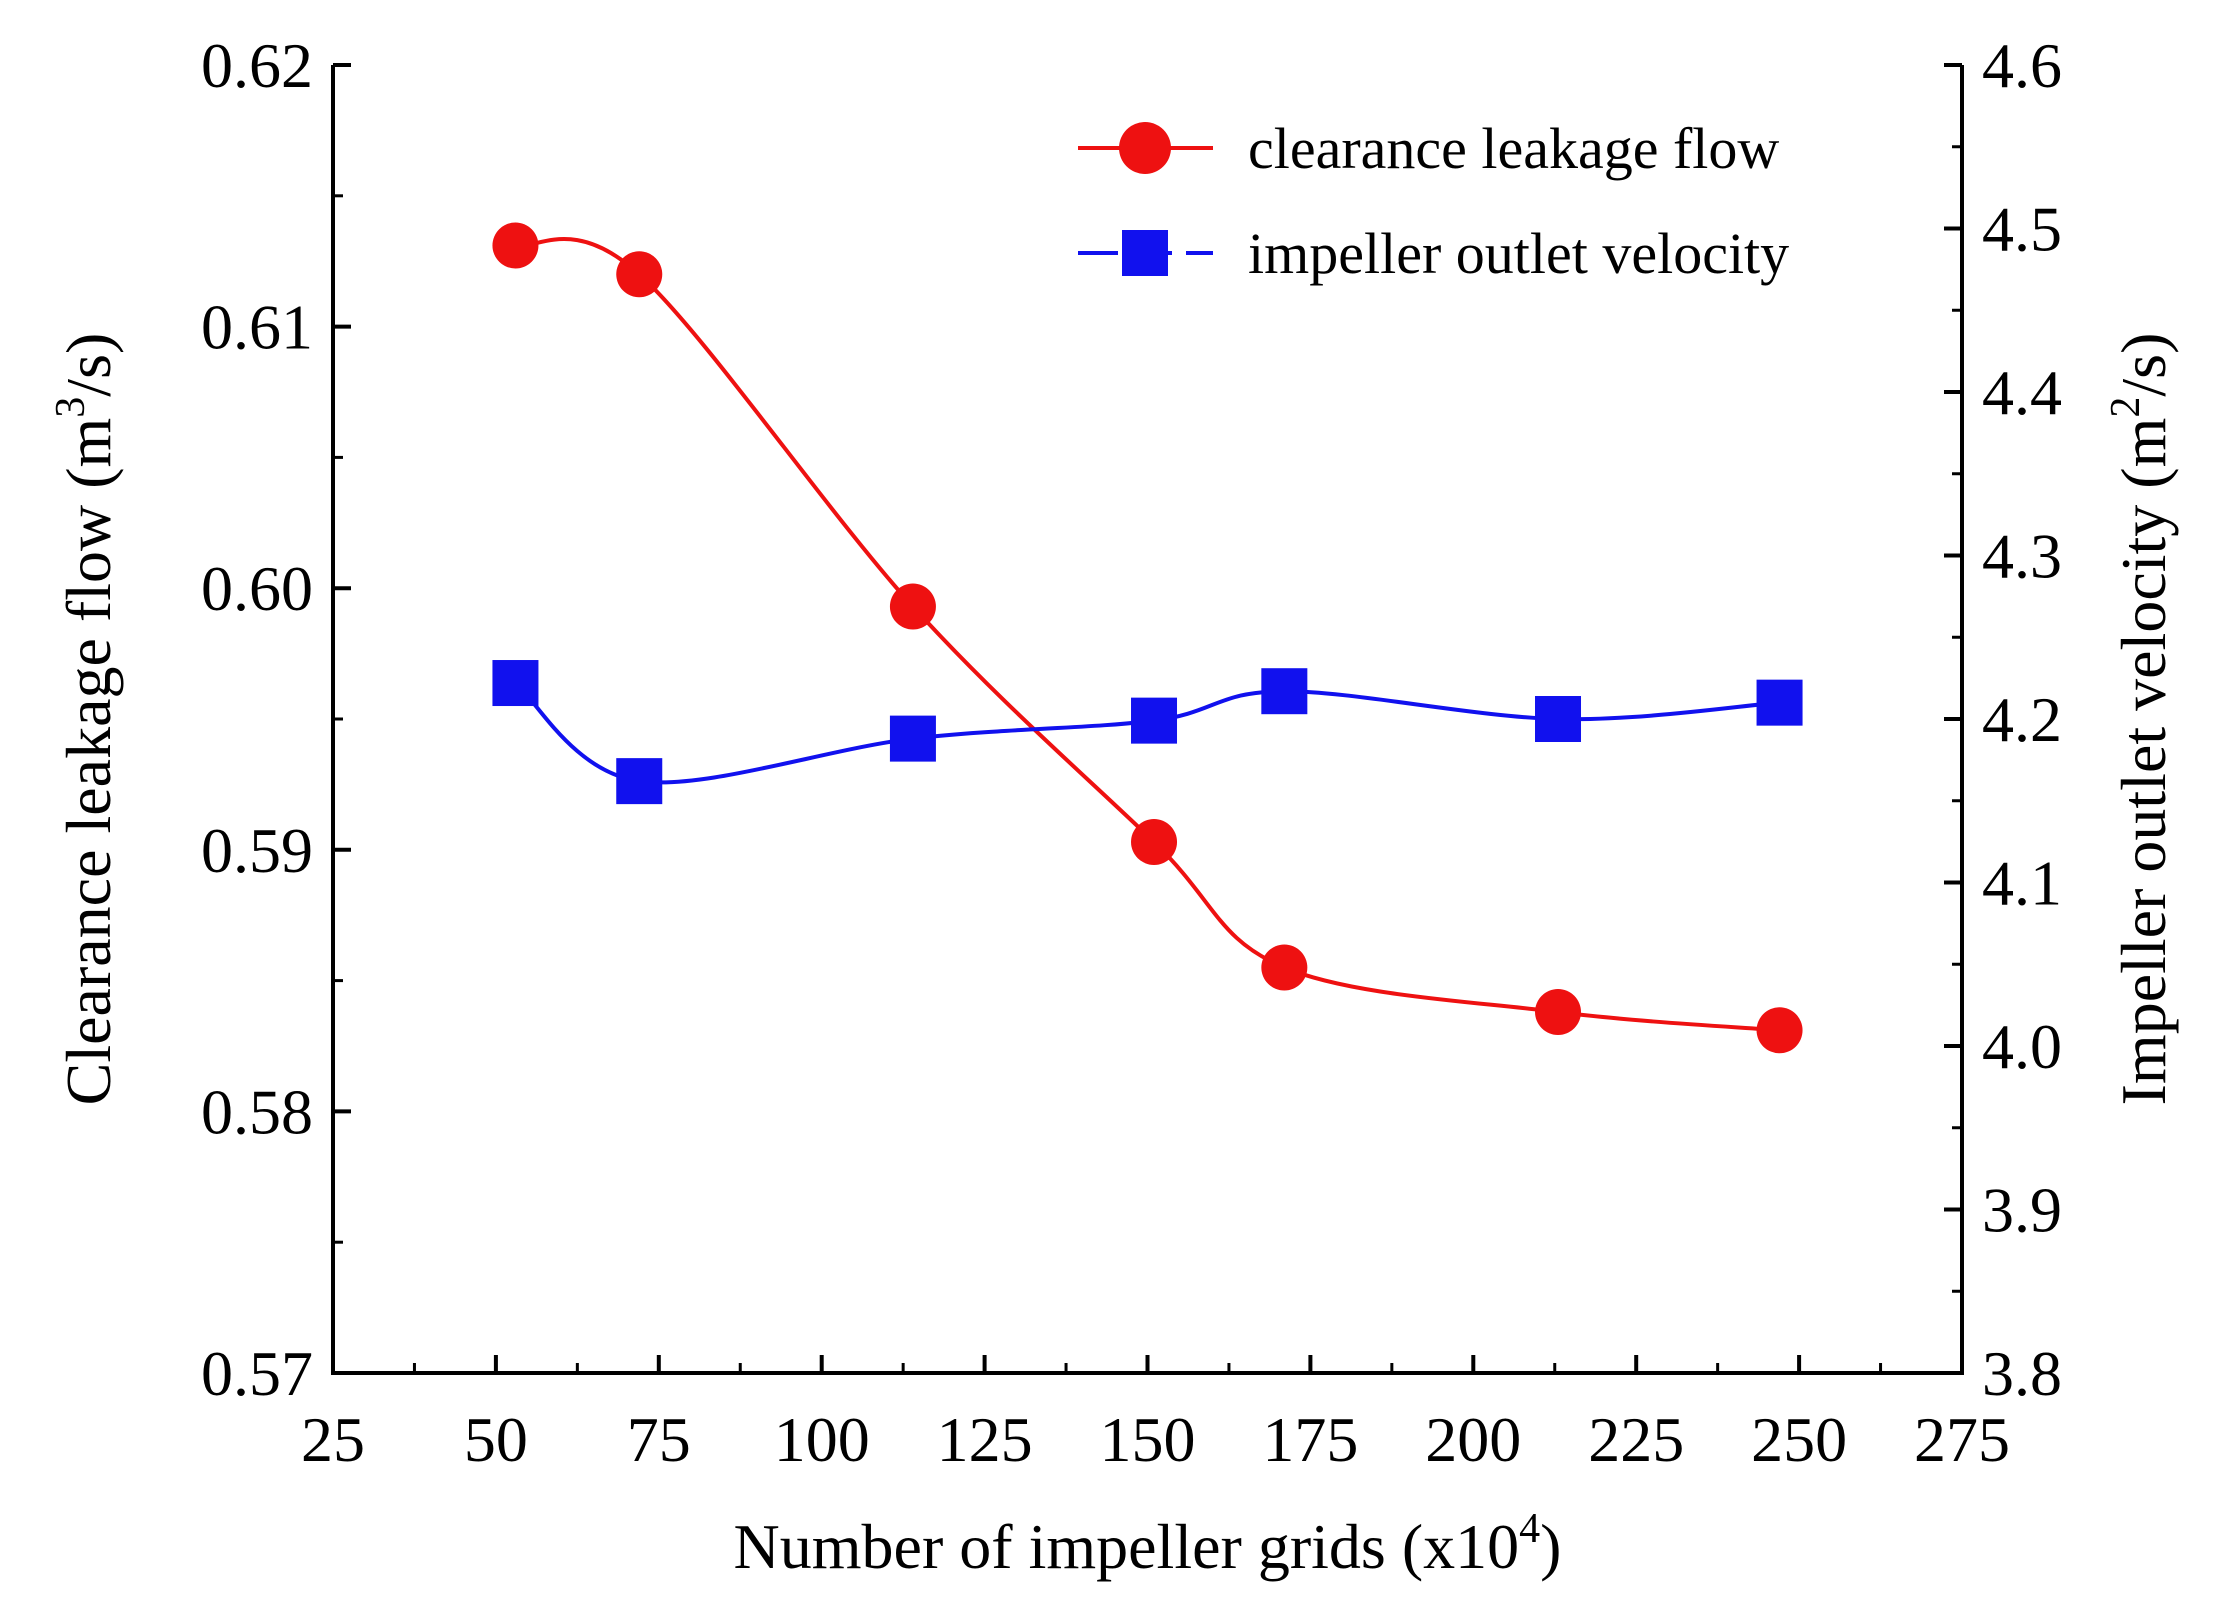 Image resolution: width=2215 pixels, height=1623 pixels. Describe the element at coordinates (1145, 253) in the screenshot. I see `legend-impeller-outlet-velocity-marker` at that location.